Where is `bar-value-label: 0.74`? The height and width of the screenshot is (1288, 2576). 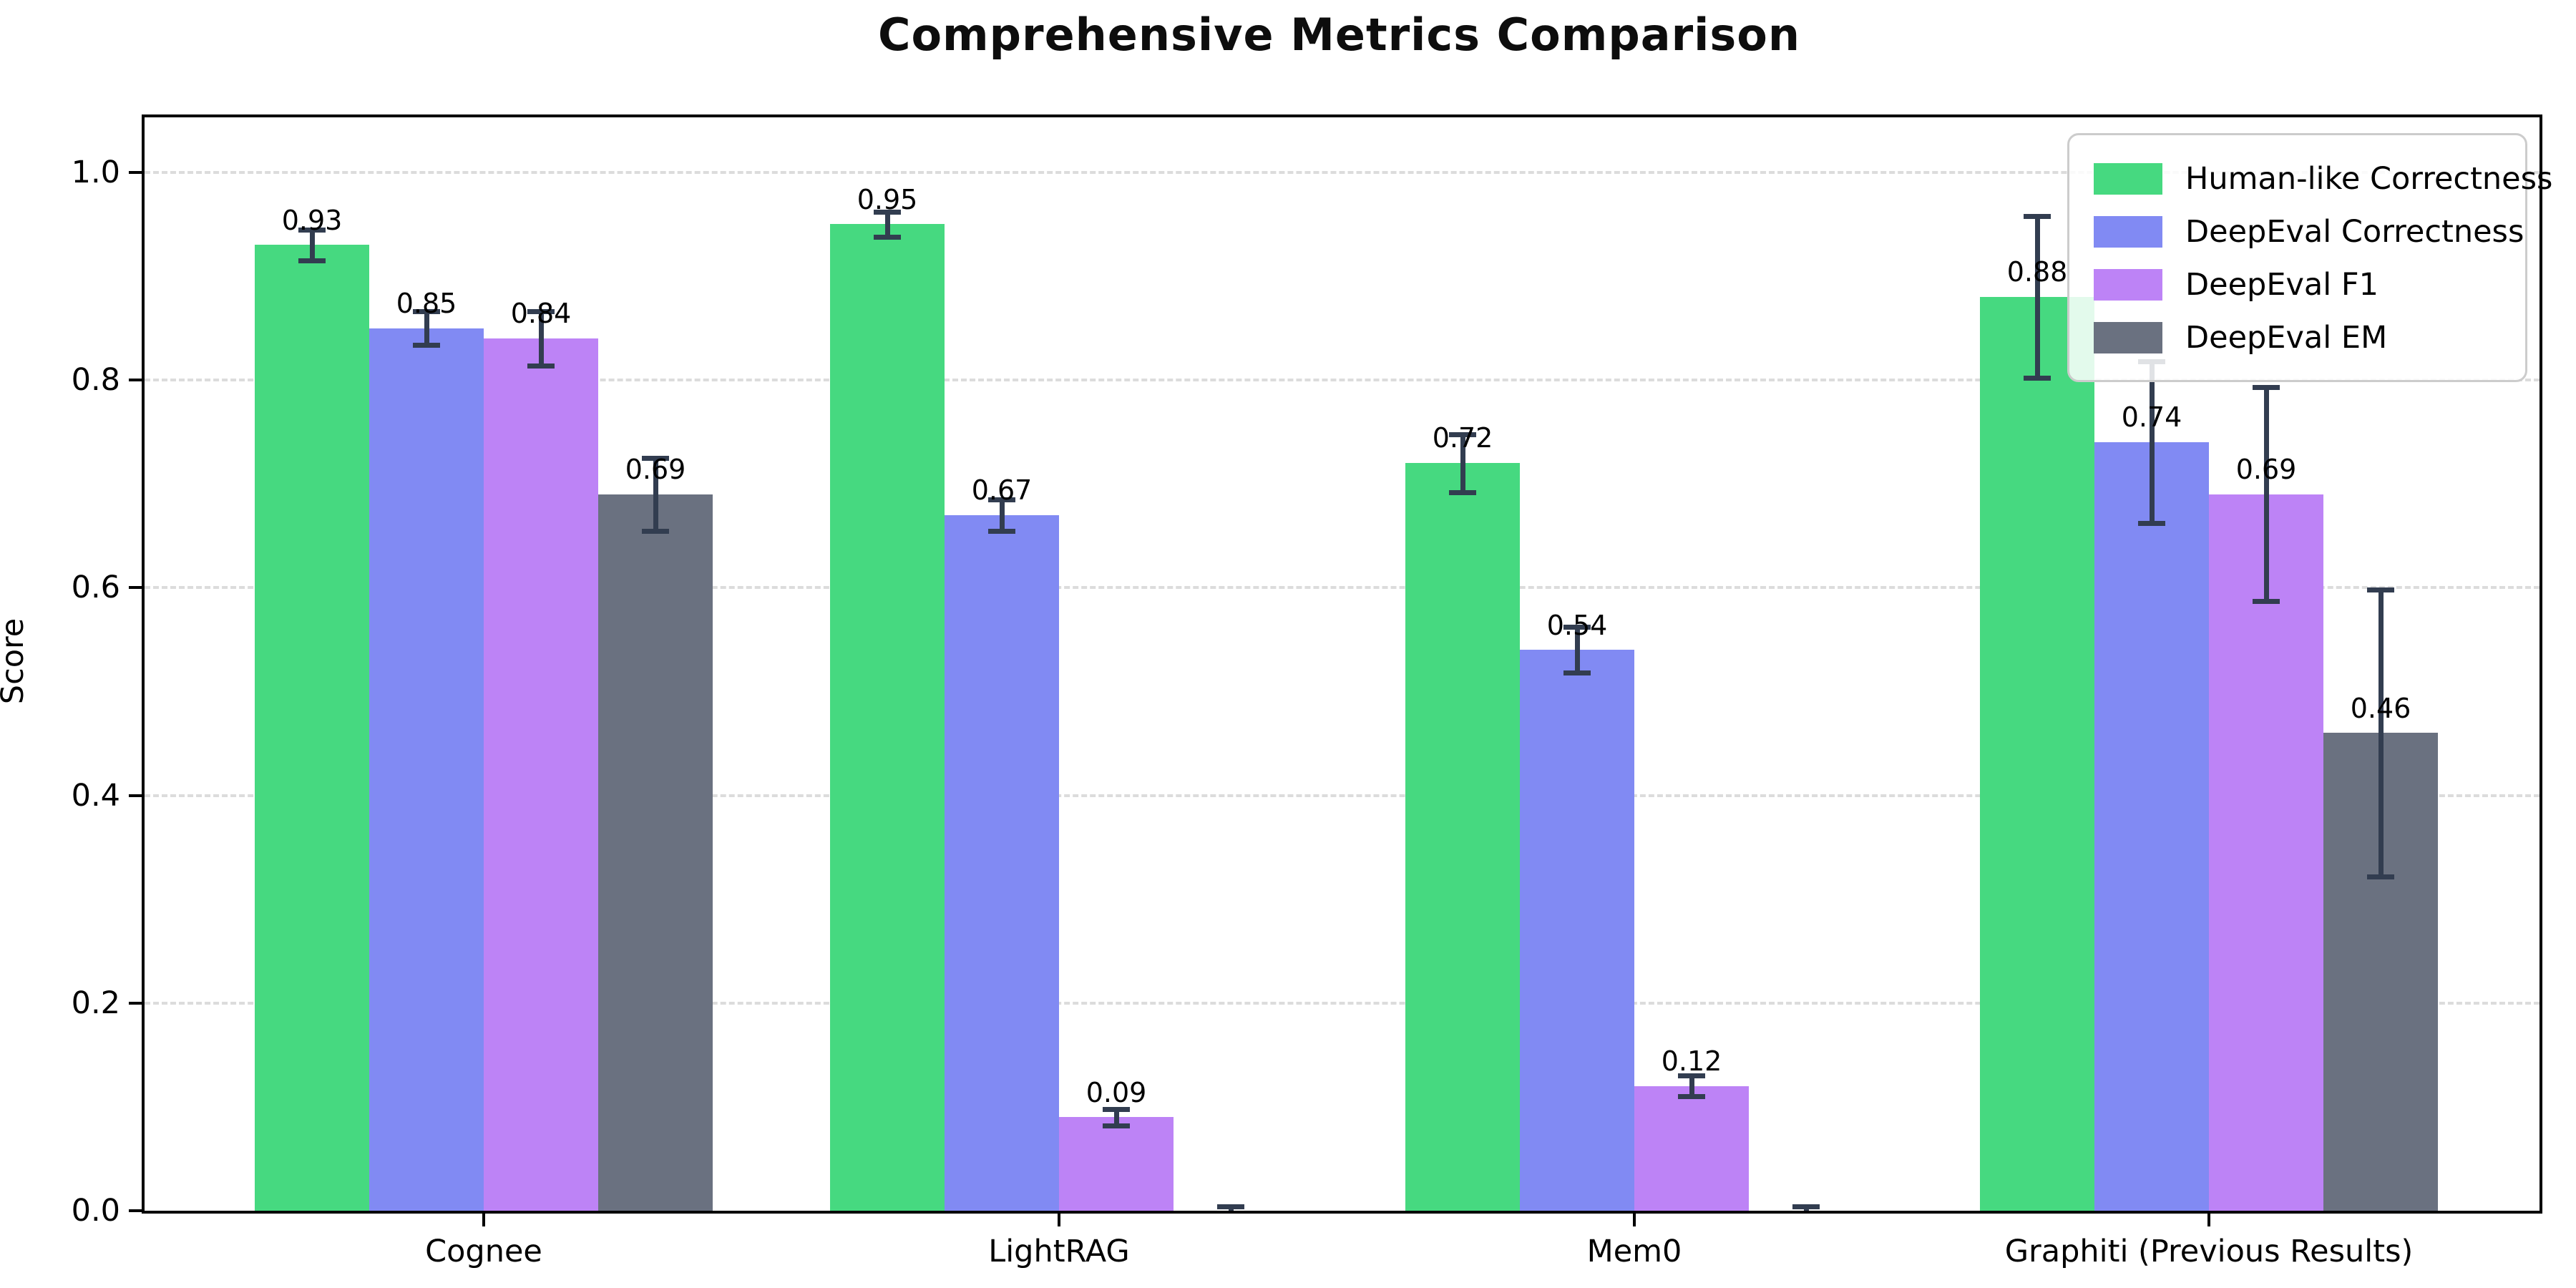 bar-value-label: 0.74 is located at coordinates (2151, 417).